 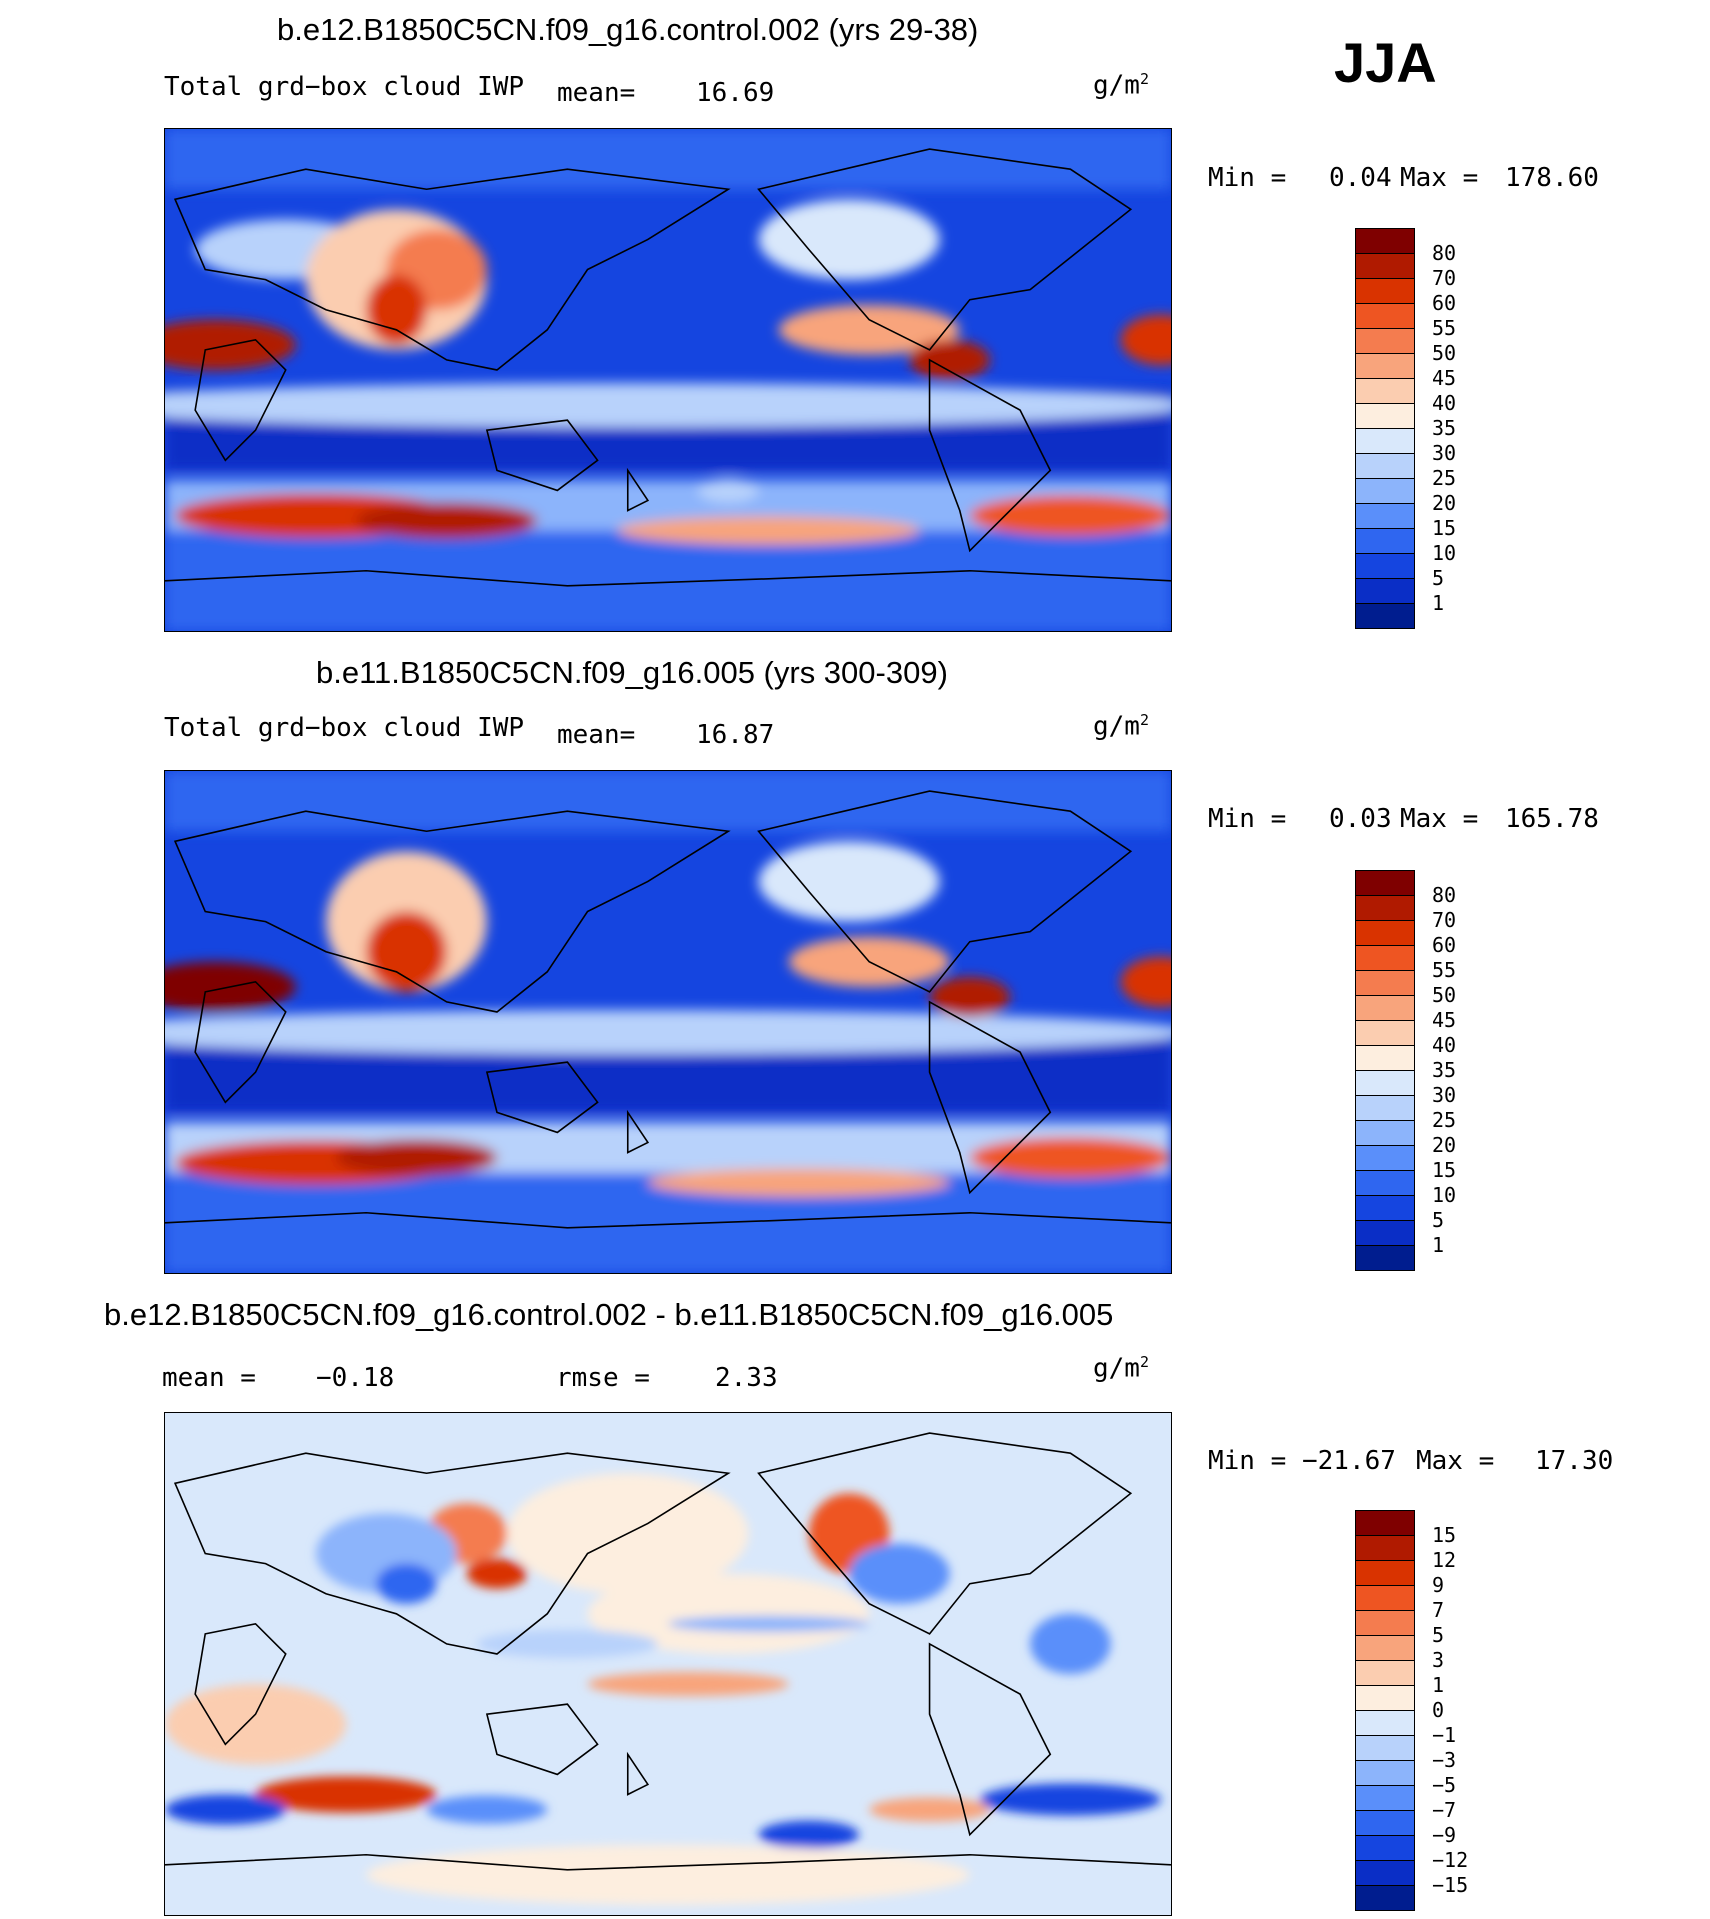 I want to click on panel3-max-value: 17.30, so click(x=1574, y=1461).